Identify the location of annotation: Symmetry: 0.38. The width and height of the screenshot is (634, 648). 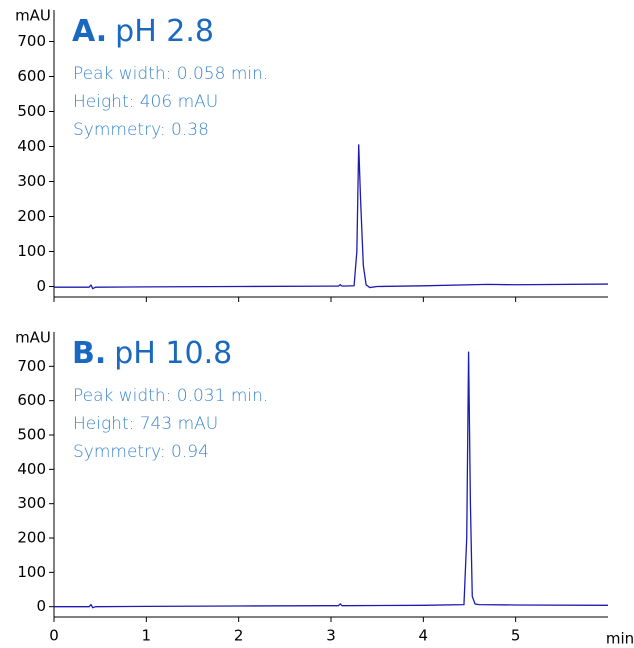
(141, 130).